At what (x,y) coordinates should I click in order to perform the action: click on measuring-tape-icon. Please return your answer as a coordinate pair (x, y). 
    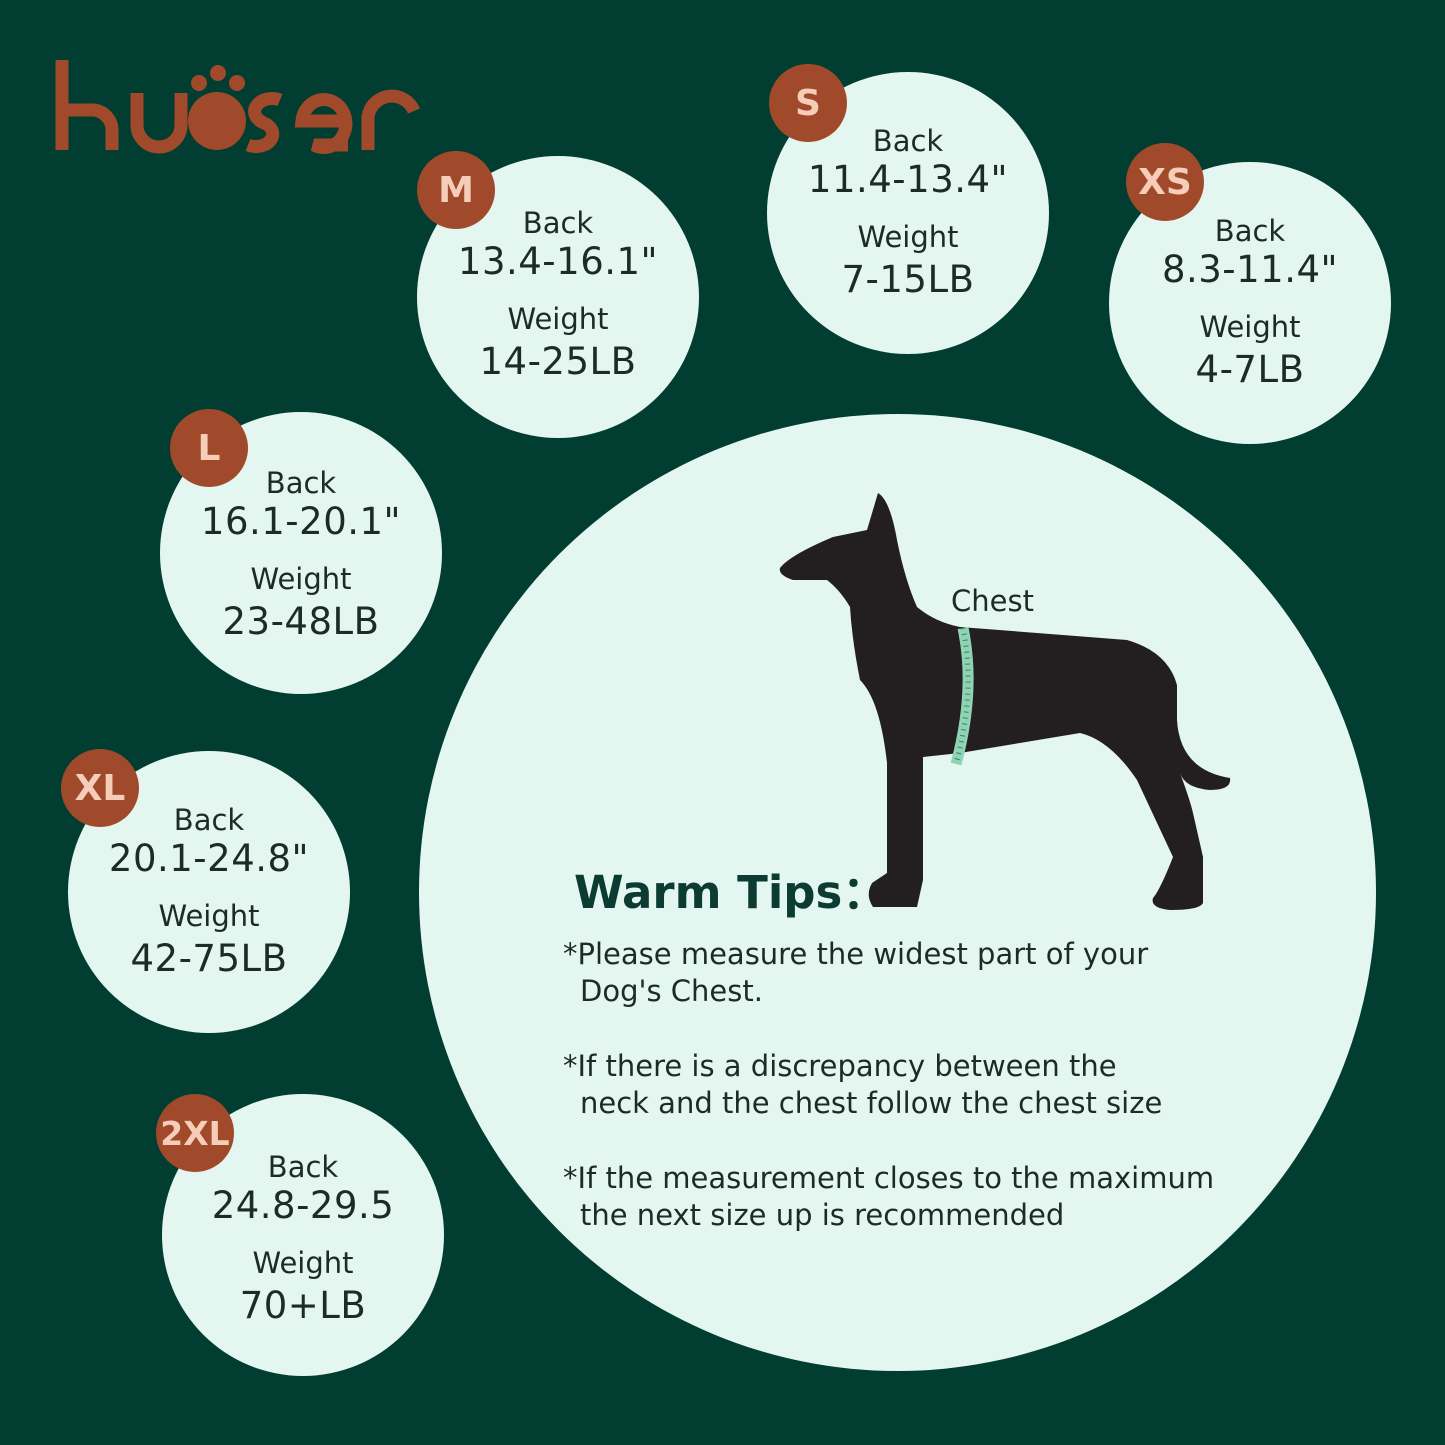
    Looking at the image, I should click on (962, 696).